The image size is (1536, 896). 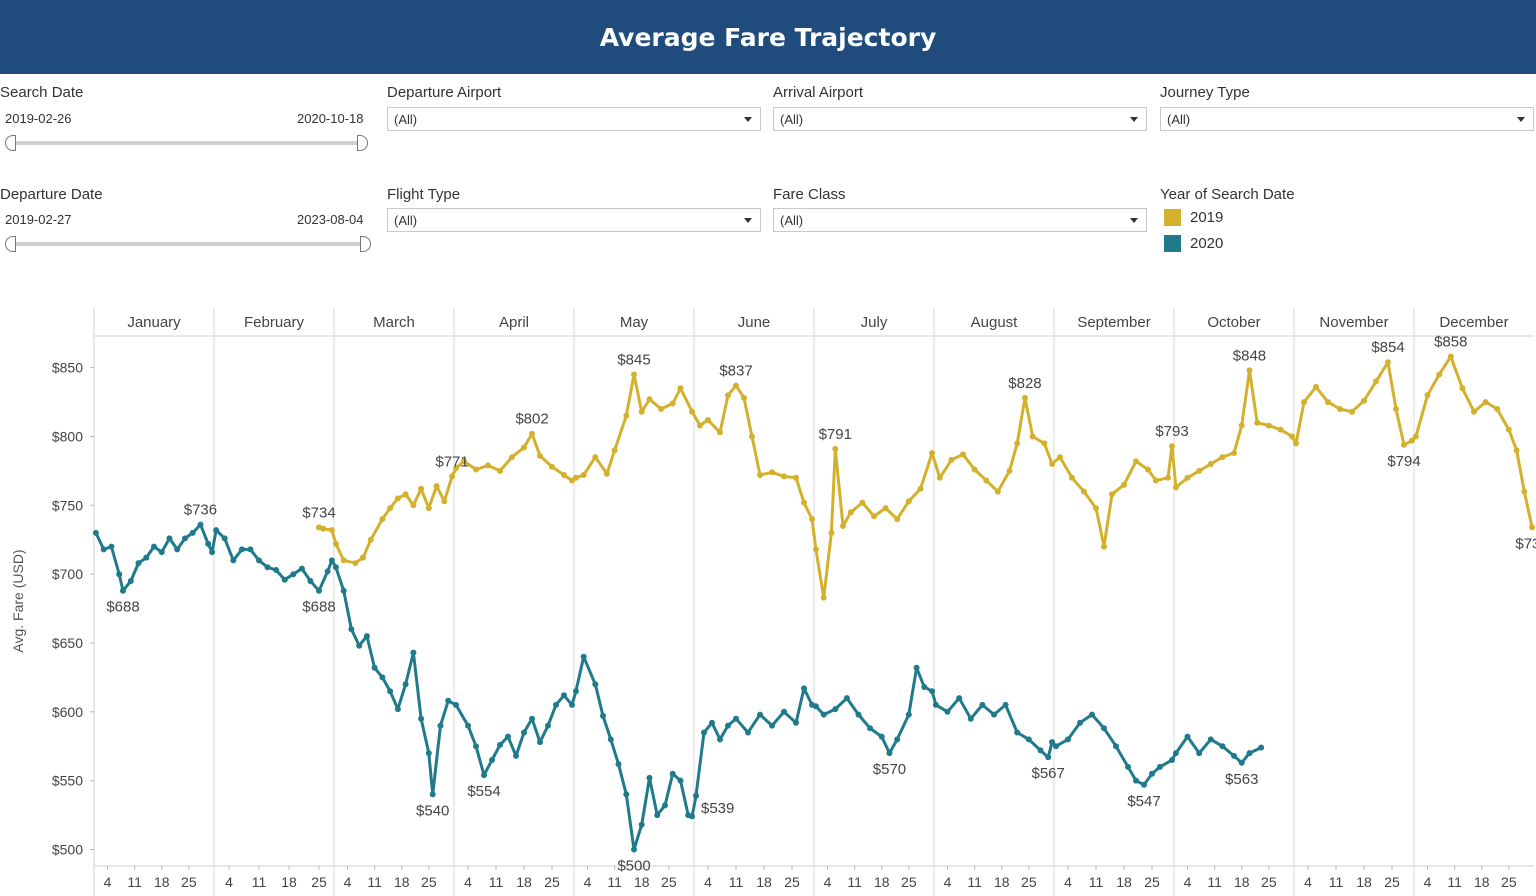 I want to click on journey-type-select: (All), so click(x=1347, y=119).